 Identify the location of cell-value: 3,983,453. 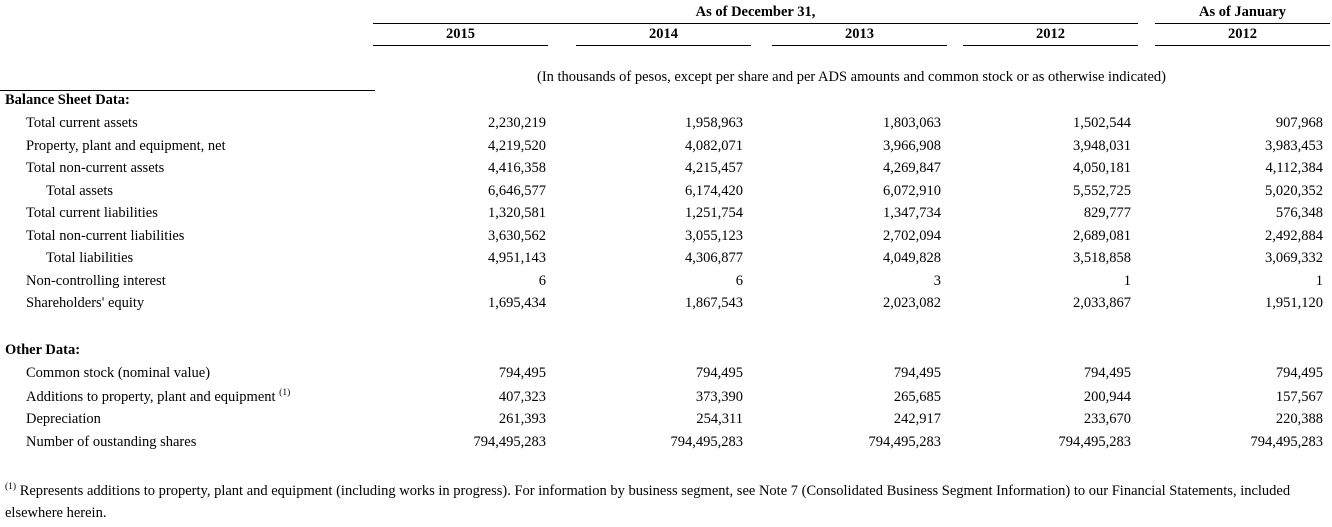
(1294, 145).